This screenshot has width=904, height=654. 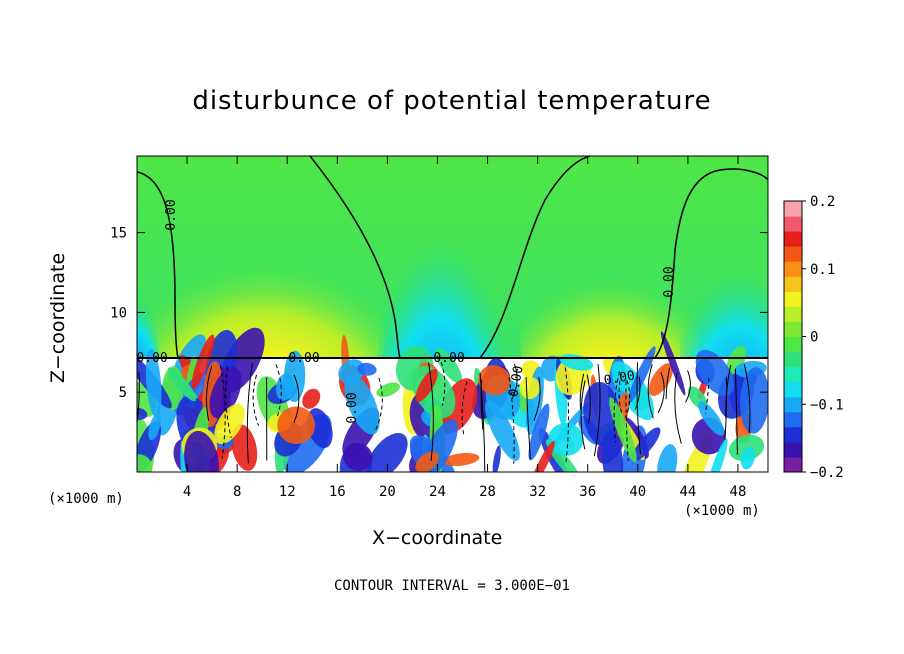 What do you see at coordinates (451, 586) in the screenshot?
I see `contour-interval-note: CONTOUR INTERVAL = 3.000E−01` at bounding box center [451, 586].